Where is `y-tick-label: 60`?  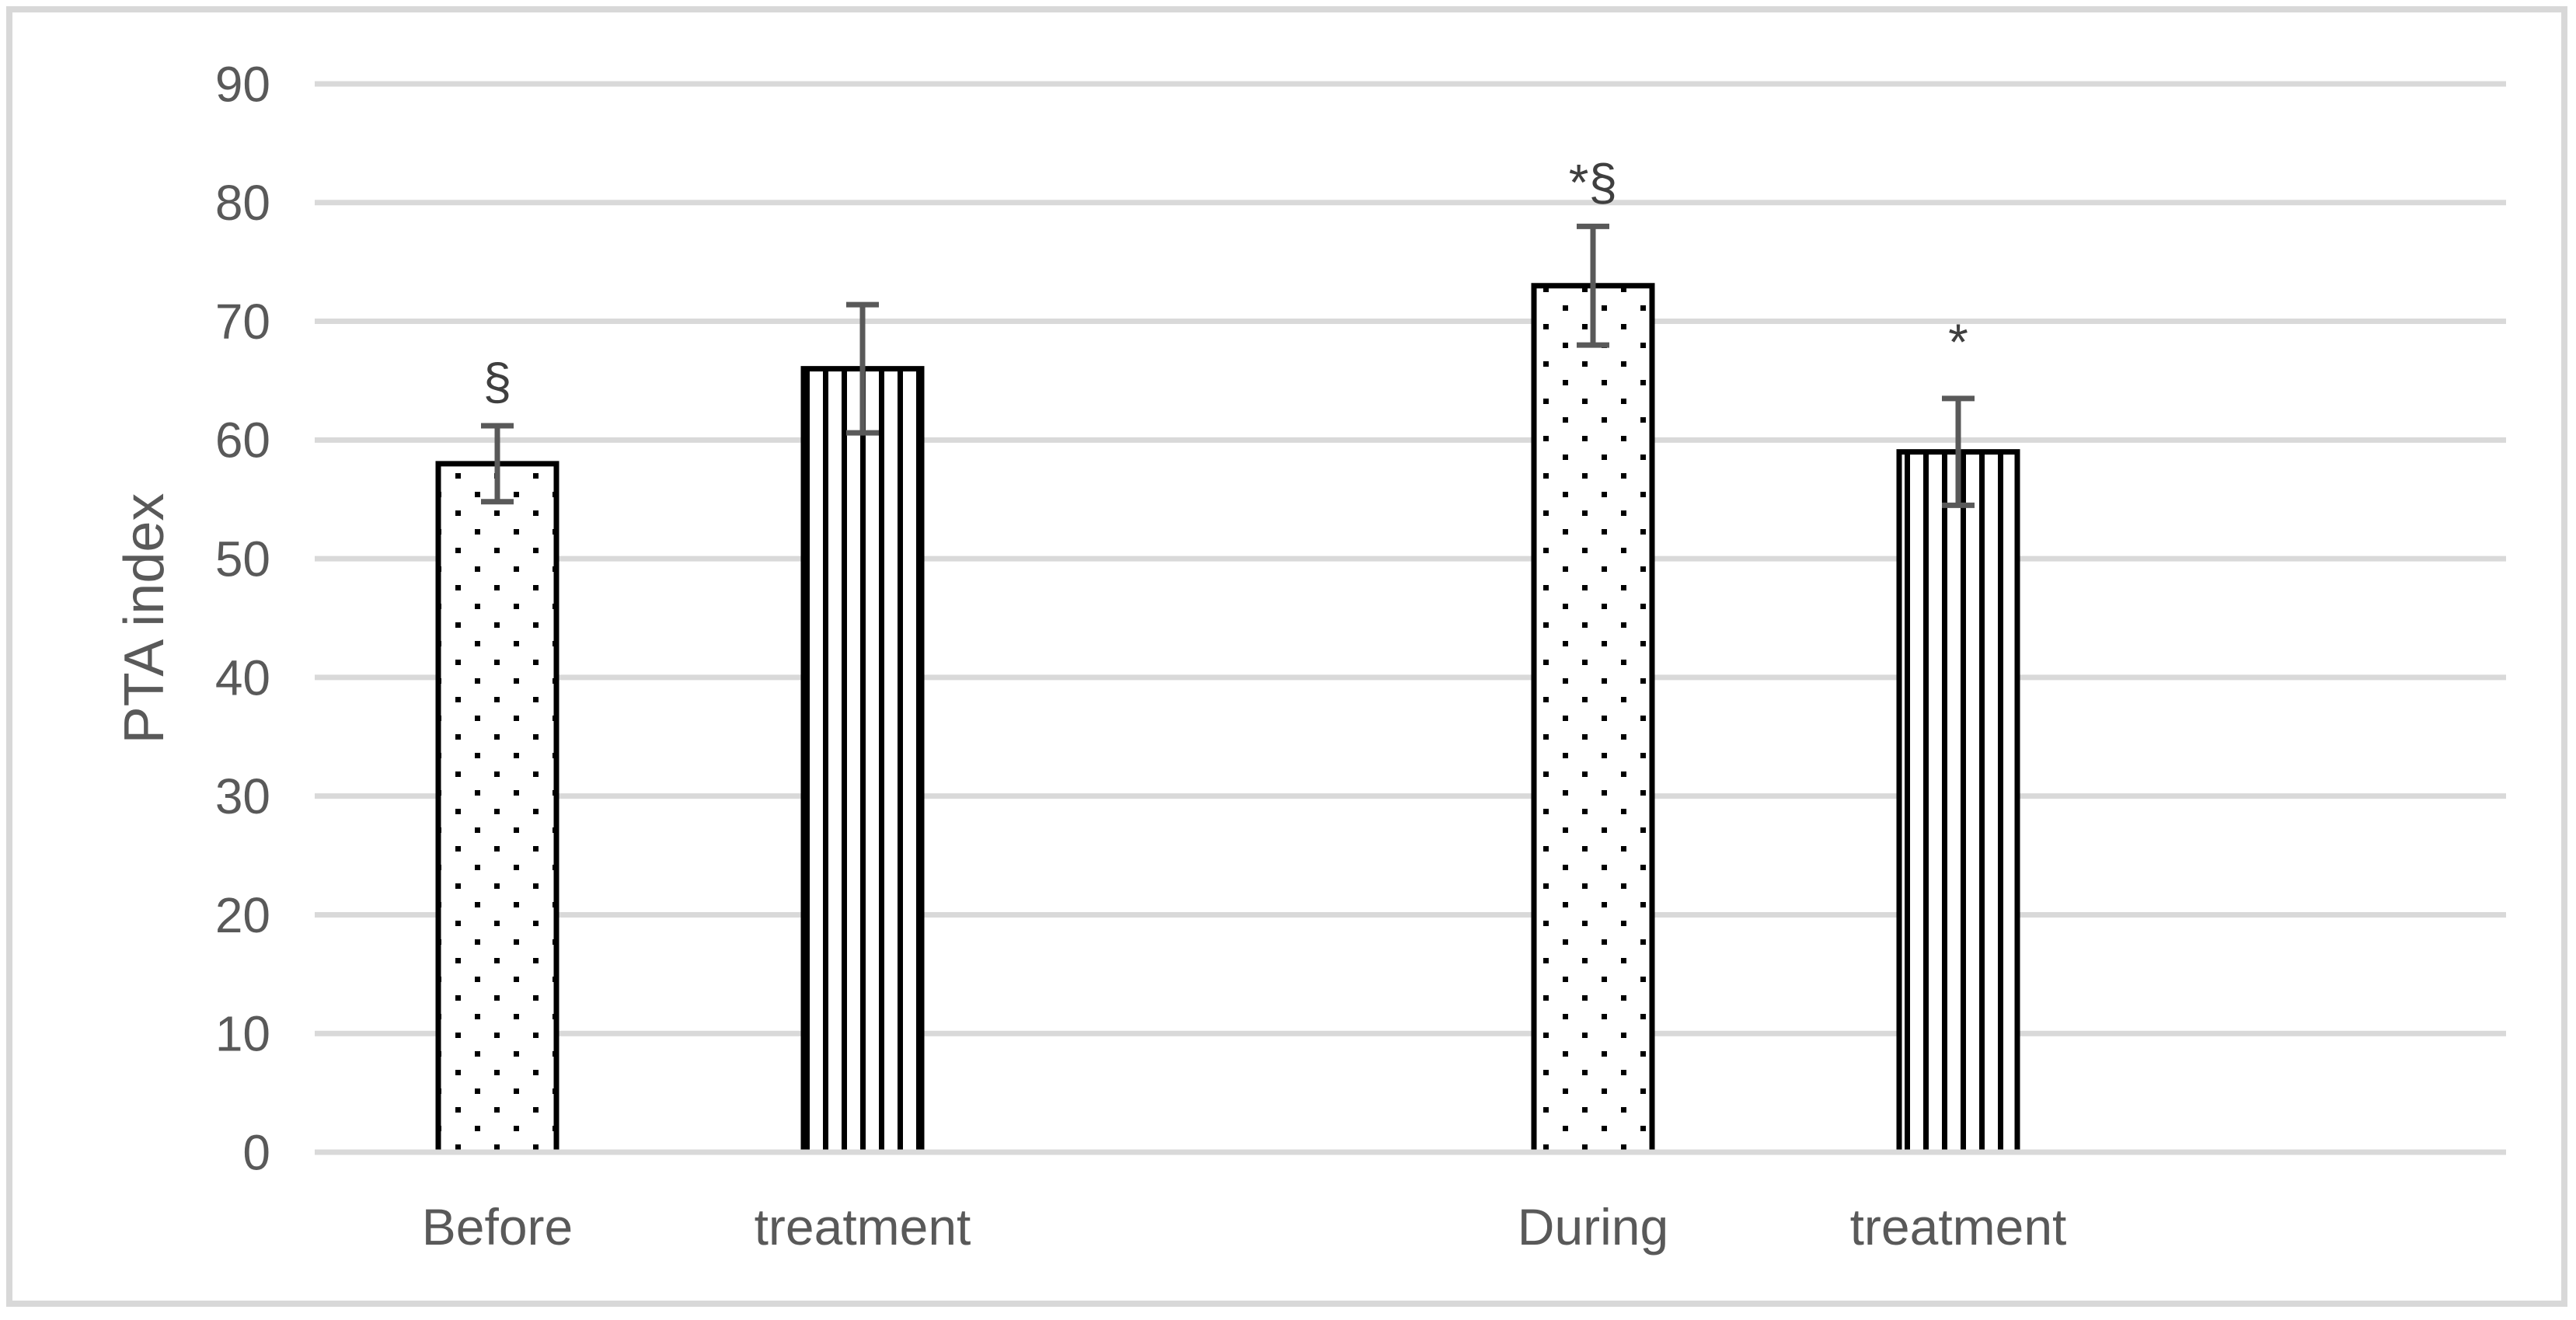 y-tick-label: 60 is located at coordinates (242, 440).